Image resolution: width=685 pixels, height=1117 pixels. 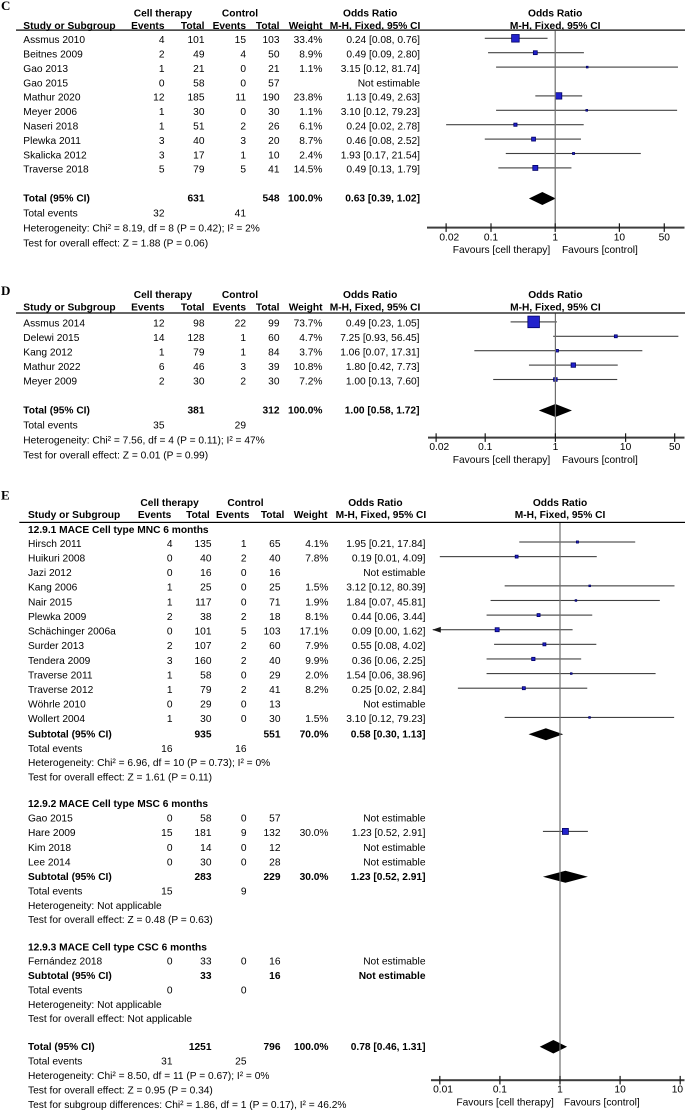 I want to click on svg-text: D, so click(x=5, y=290).